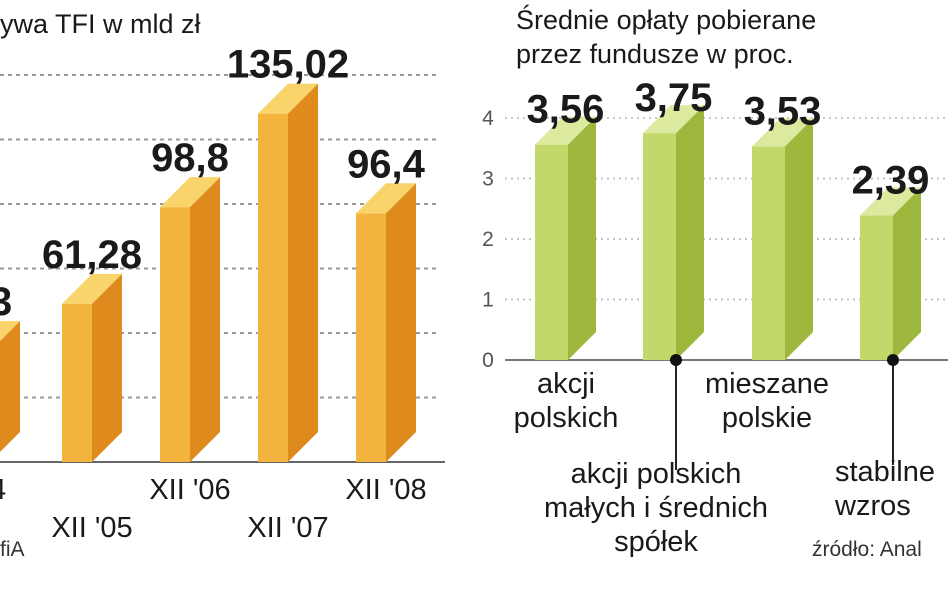  I want to click on y-tick-label: 4, so click(488, 118).